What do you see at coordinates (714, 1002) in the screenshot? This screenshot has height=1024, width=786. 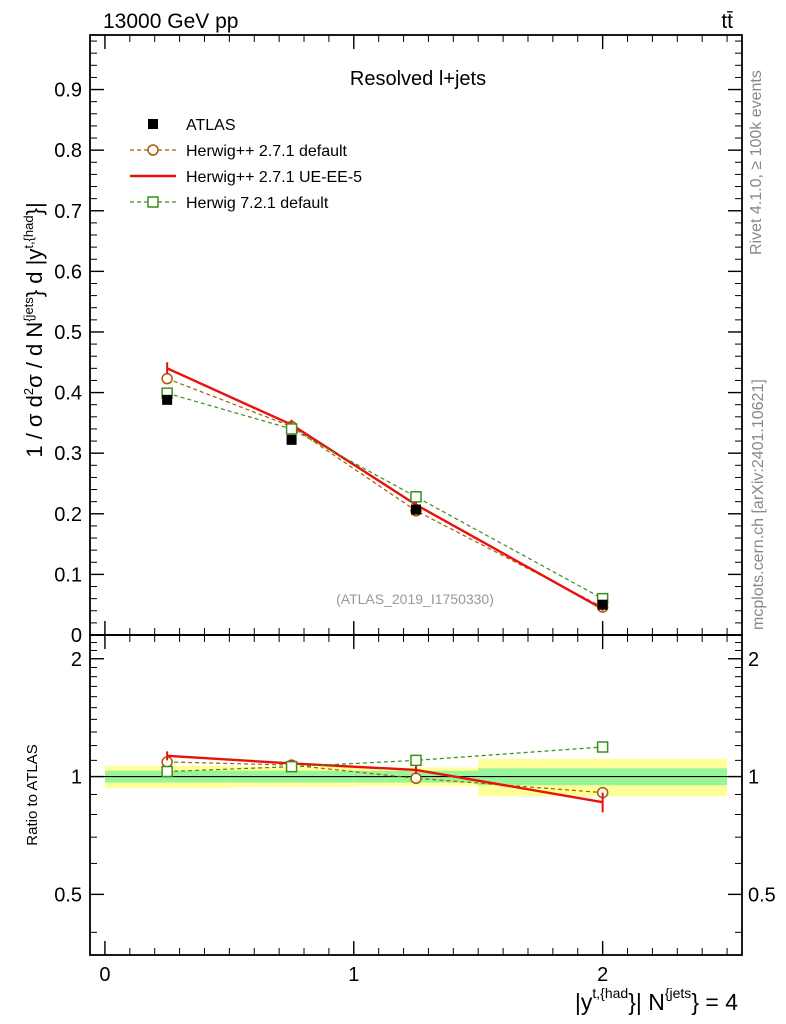 I see `x-label-part-3: } = 4` at bounding box center [714, 1002].